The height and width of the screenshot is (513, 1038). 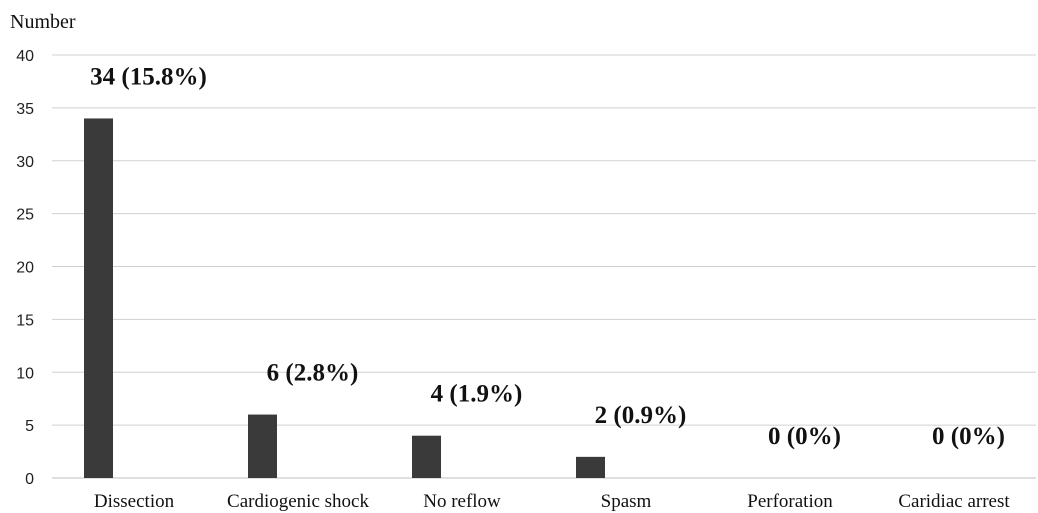 I want to click on y-tick-label: 40, so click(x=25, y=56).